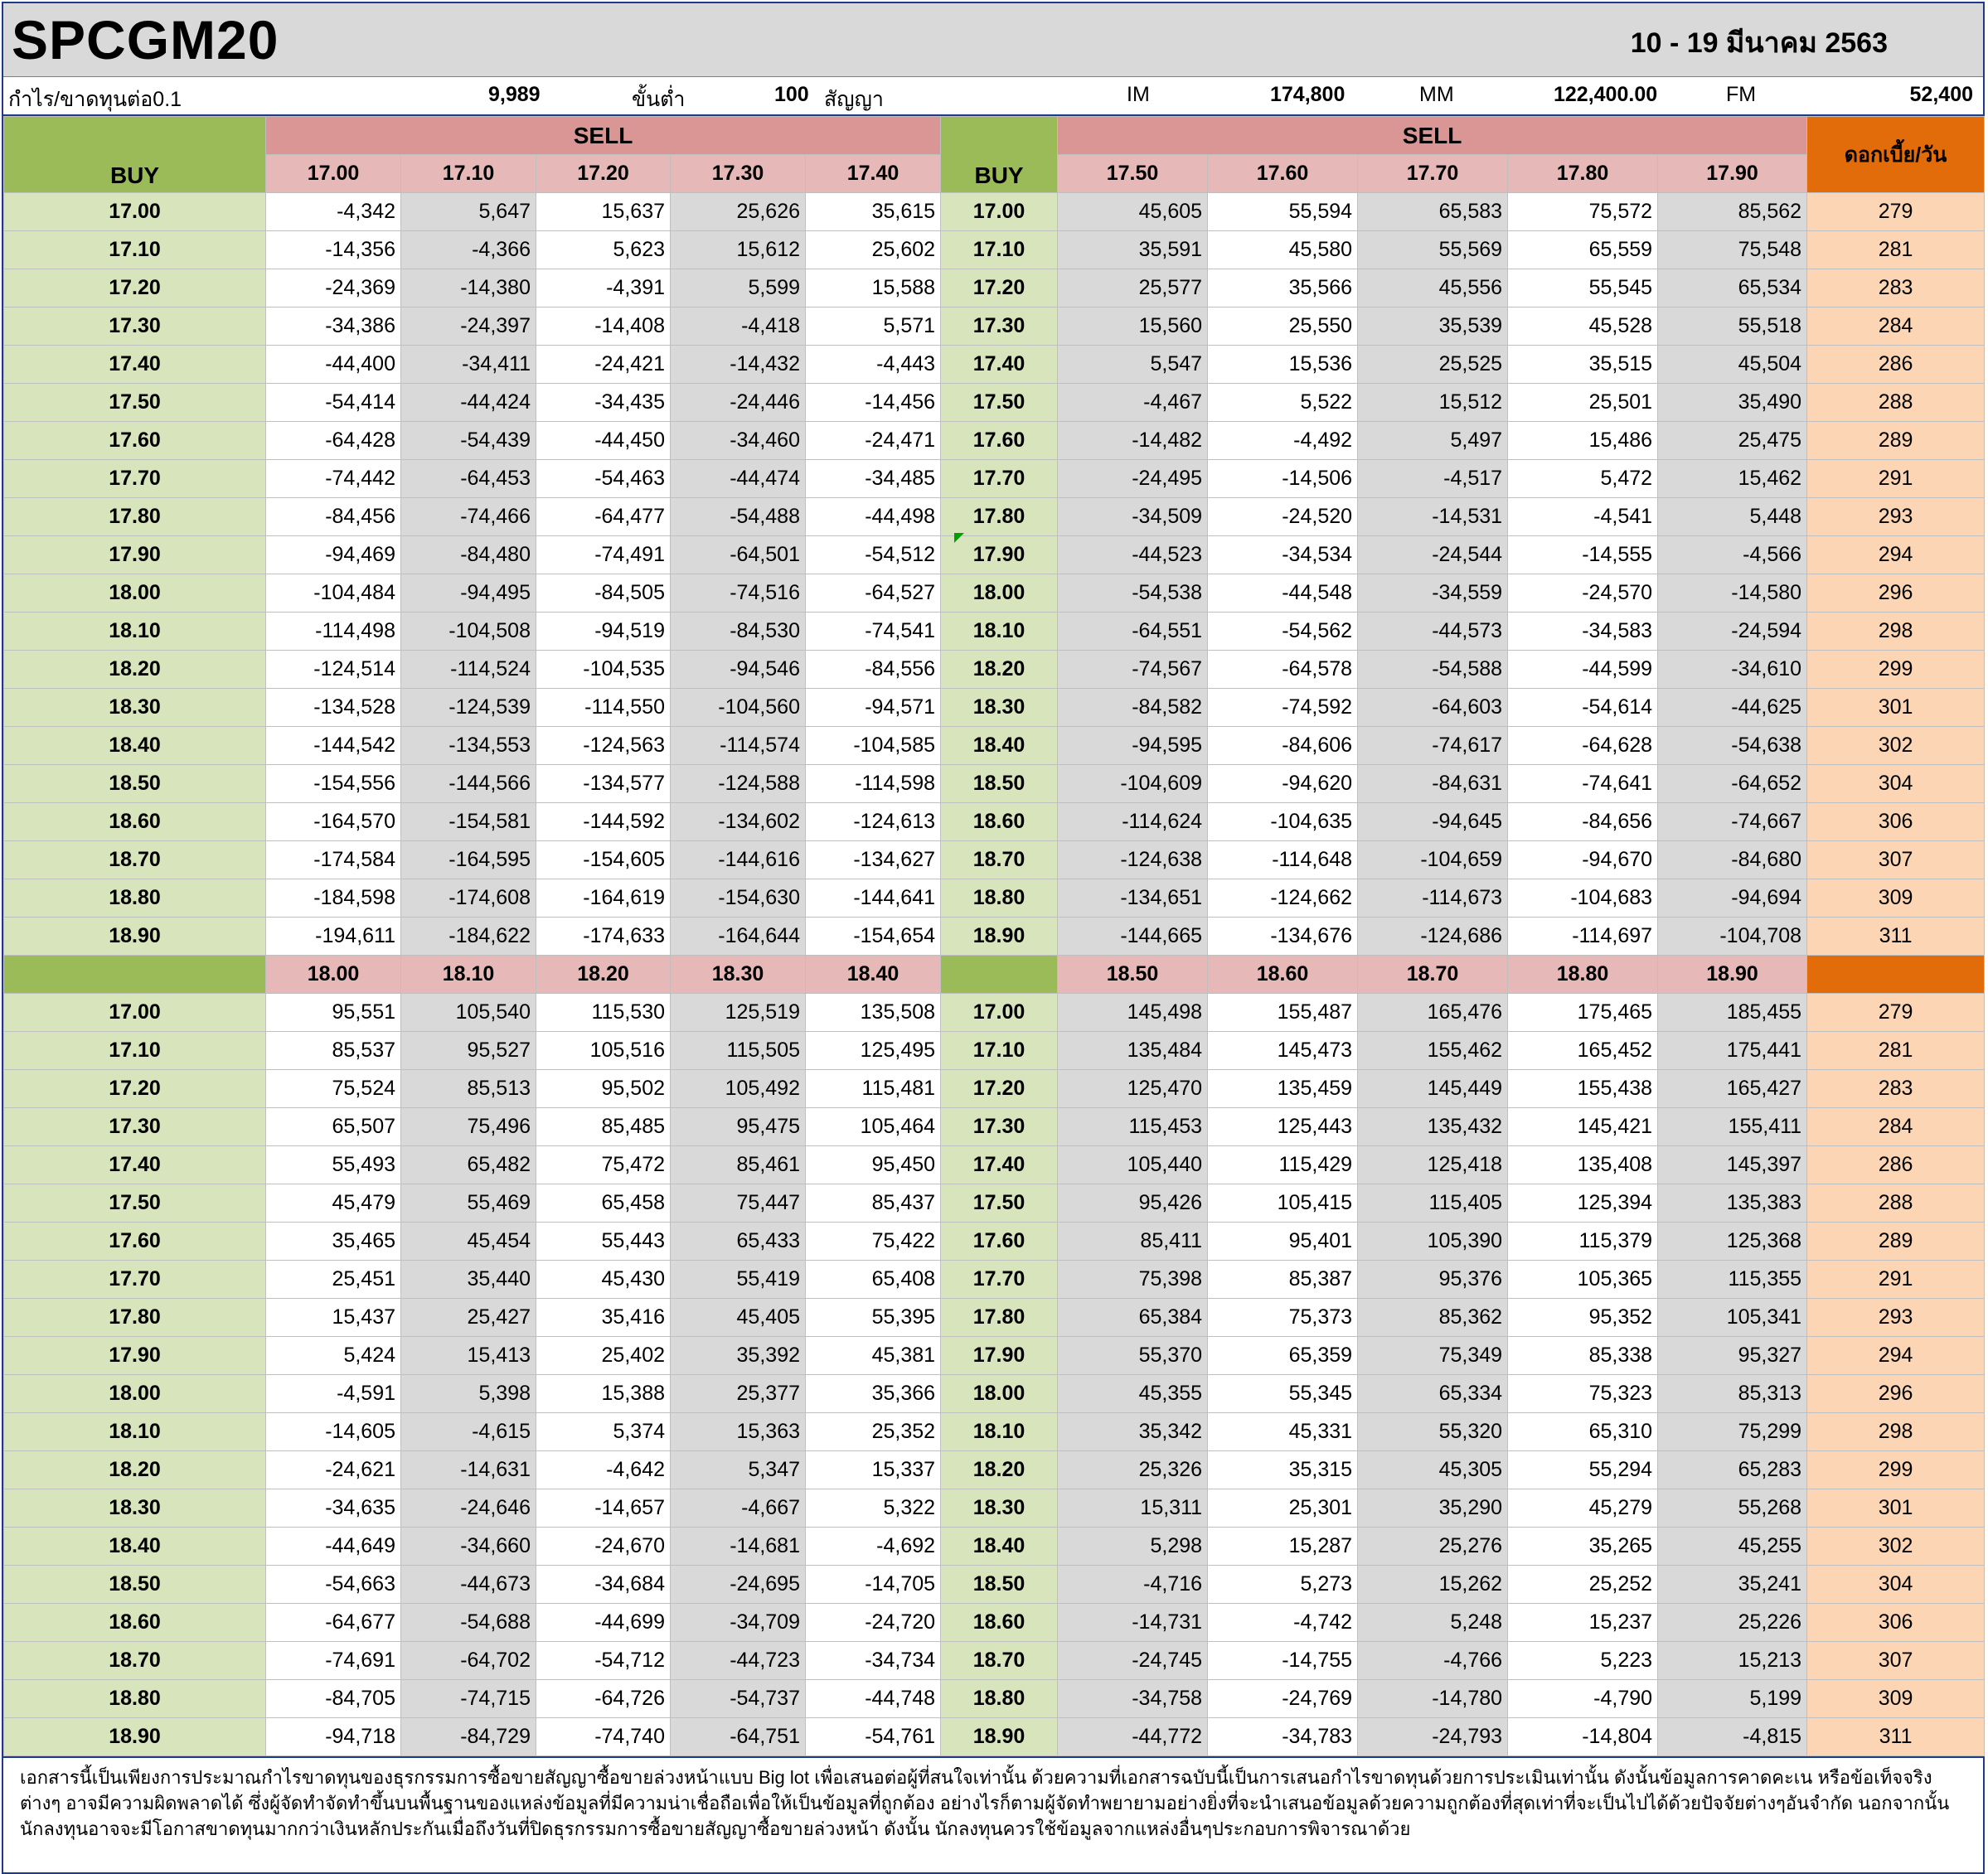  I want to click on date-range: 10 - 19 มีนาคม 2563, so click(1759, 43).